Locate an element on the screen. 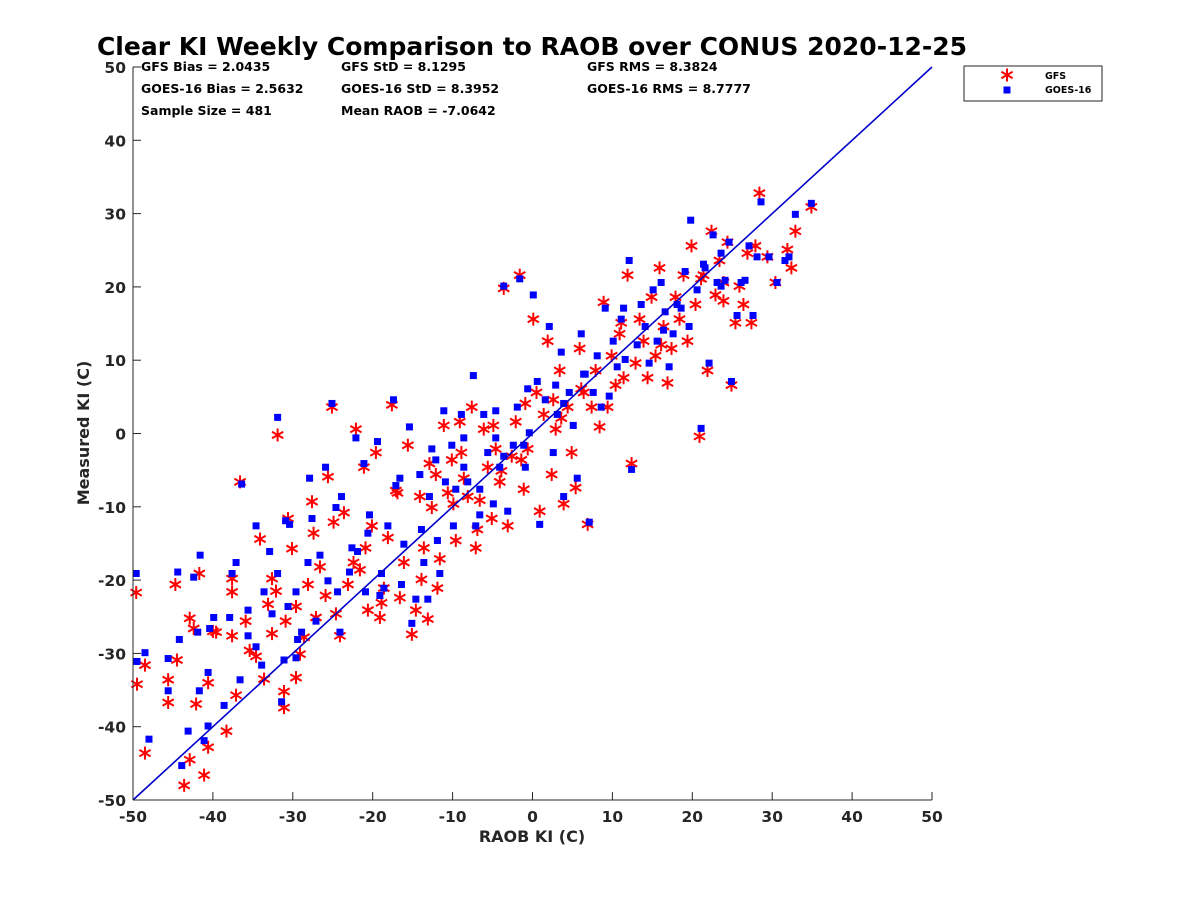  x-tick-label: 50 is located at coordinates (932, 817).